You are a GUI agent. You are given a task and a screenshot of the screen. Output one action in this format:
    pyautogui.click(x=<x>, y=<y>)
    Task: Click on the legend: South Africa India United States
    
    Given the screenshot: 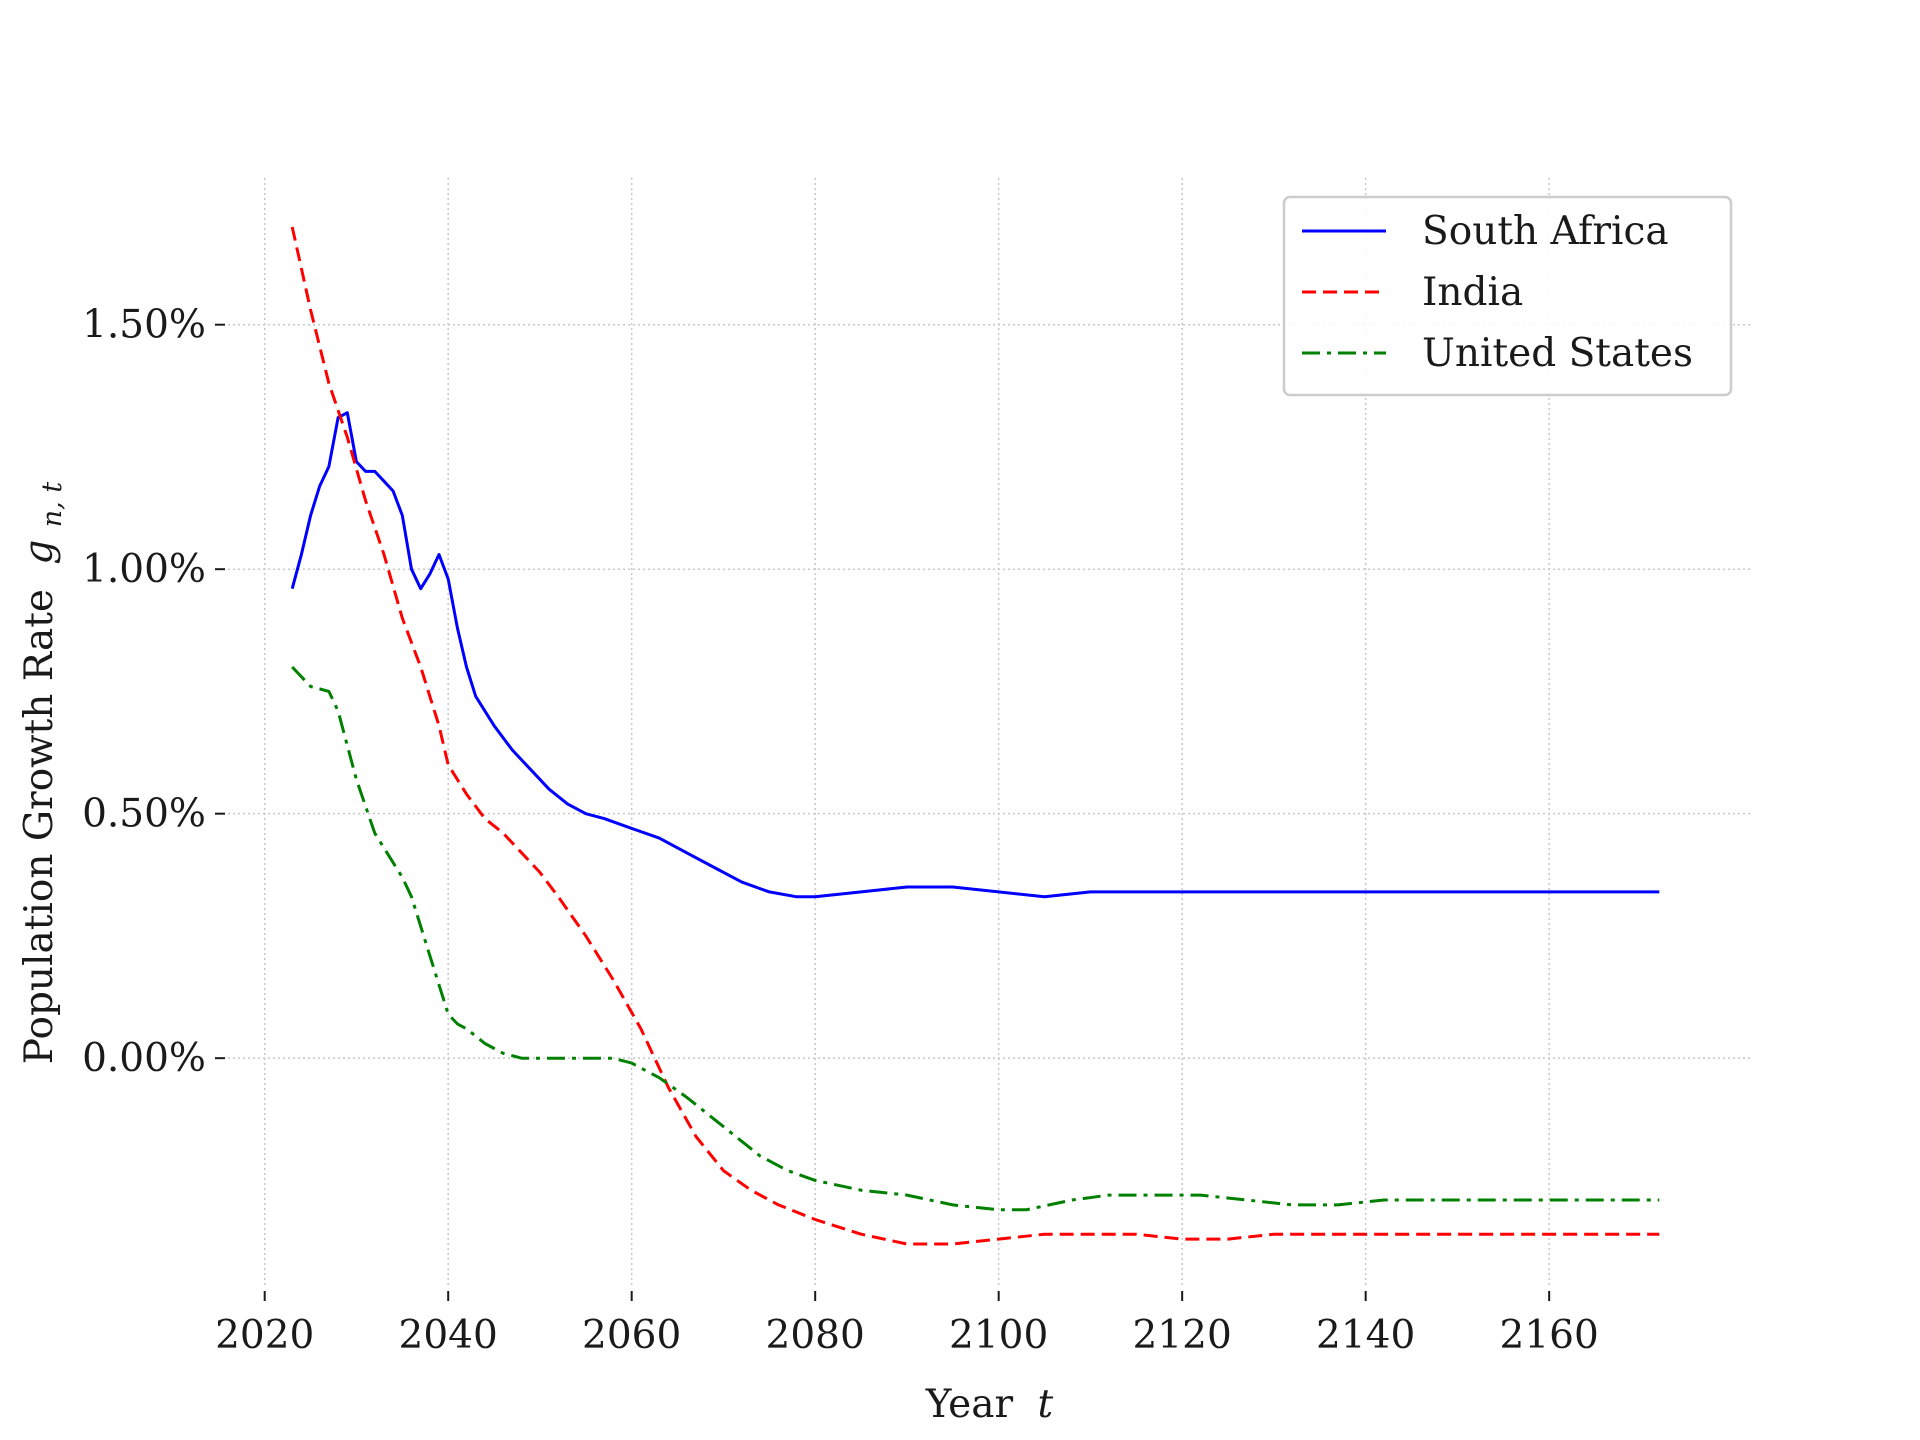 What is the action you would take?
    pyautogui.click(x=1507, y=296)
    